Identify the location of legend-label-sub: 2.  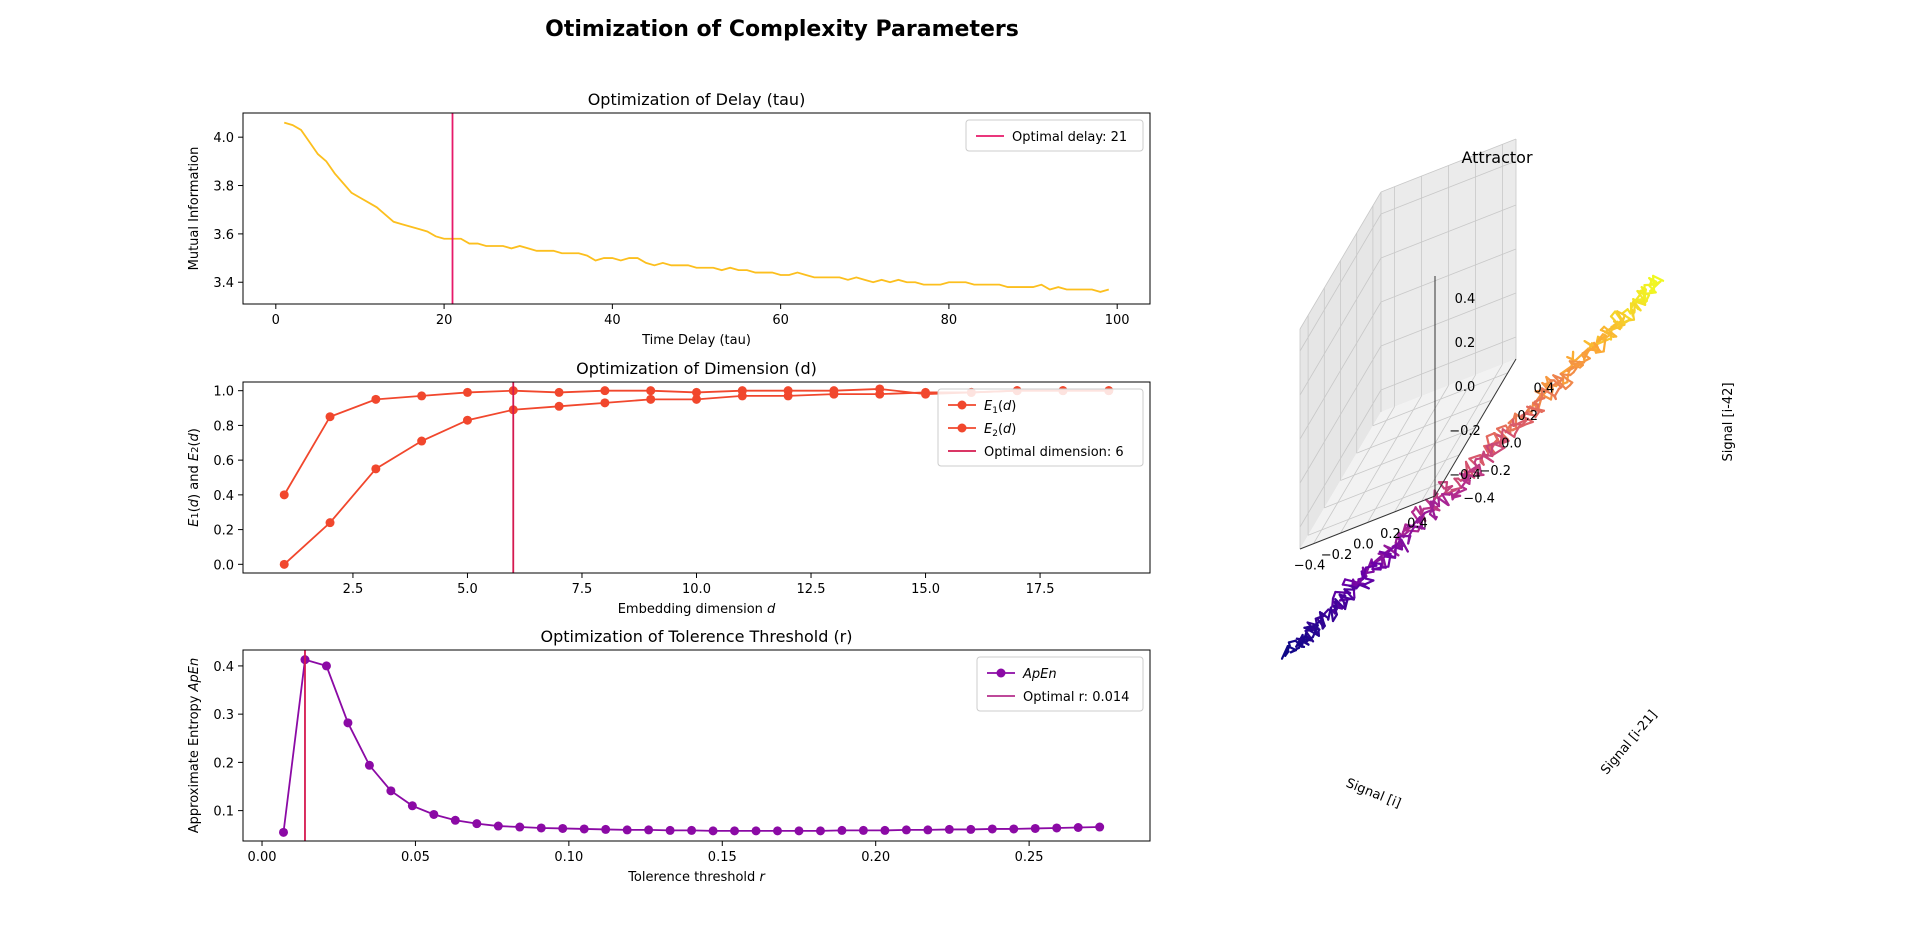
(995, 434).